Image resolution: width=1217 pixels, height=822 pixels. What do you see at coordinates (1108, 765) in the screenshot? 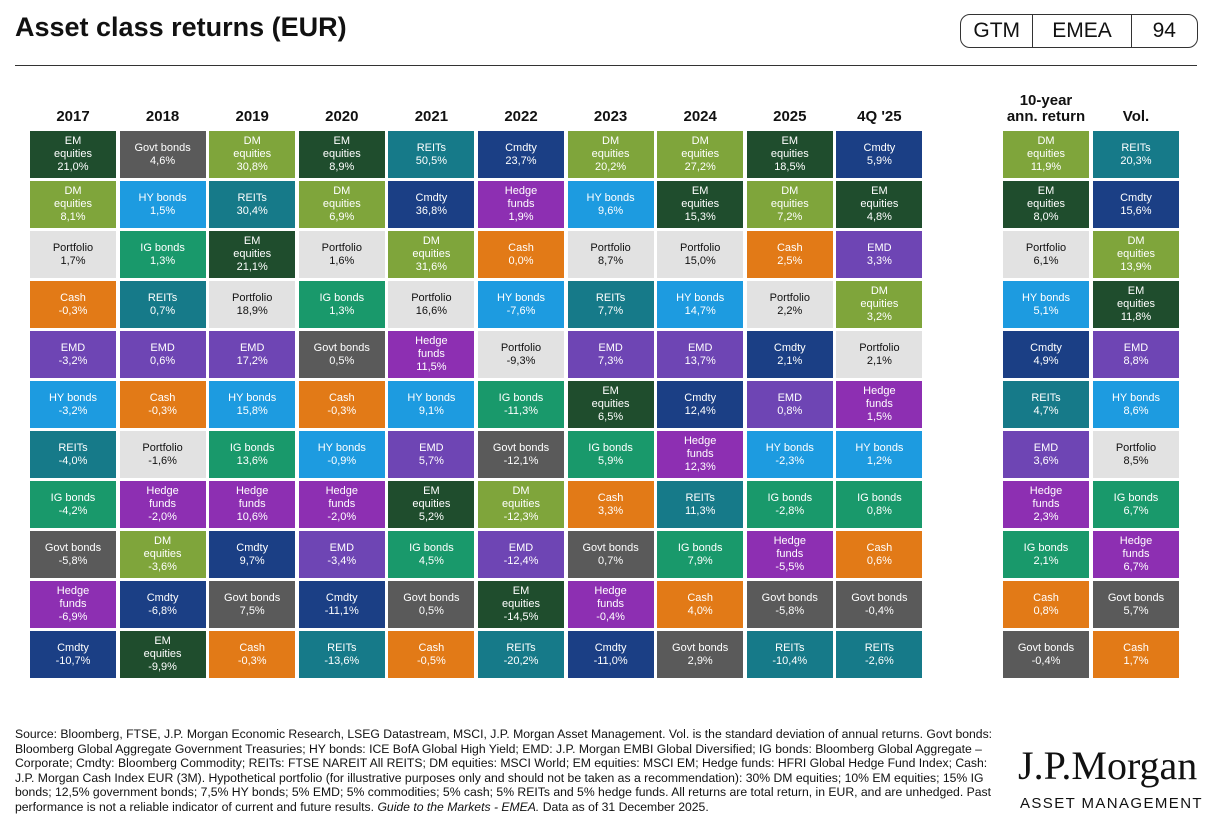
I see `logo: J.P.Morgan` at bounding box center [1108, 765].